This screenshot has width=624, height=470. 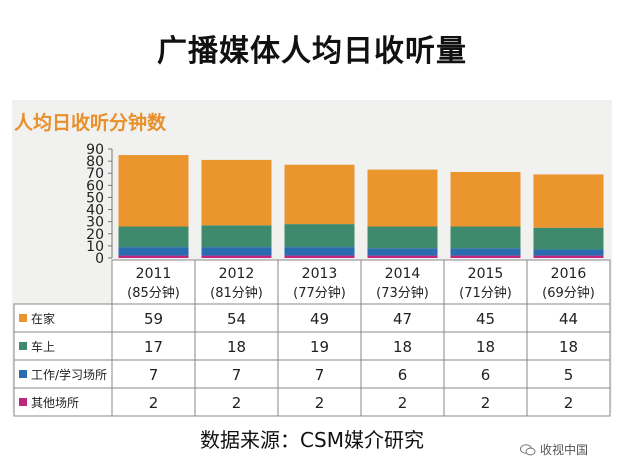 What do you see at coordinates (320, 274) in the screenshot?
I see `category-label: 2013` at bounding box center [320, 274].